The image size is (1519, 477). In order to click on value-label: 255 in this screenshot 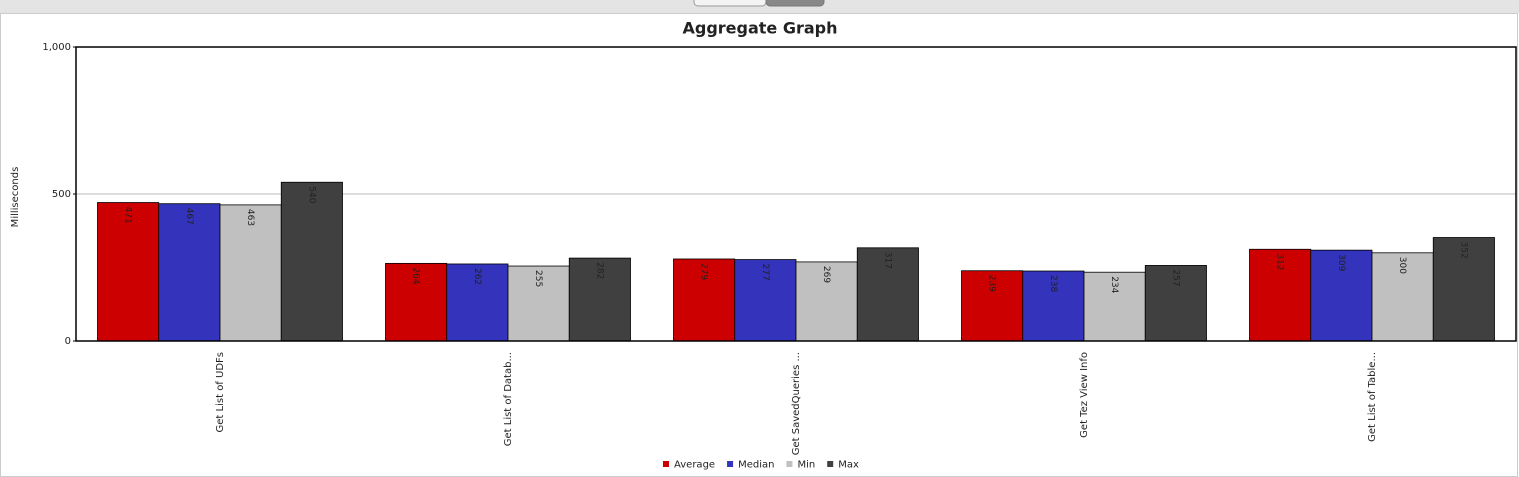, I will do `click(538, 278)`.